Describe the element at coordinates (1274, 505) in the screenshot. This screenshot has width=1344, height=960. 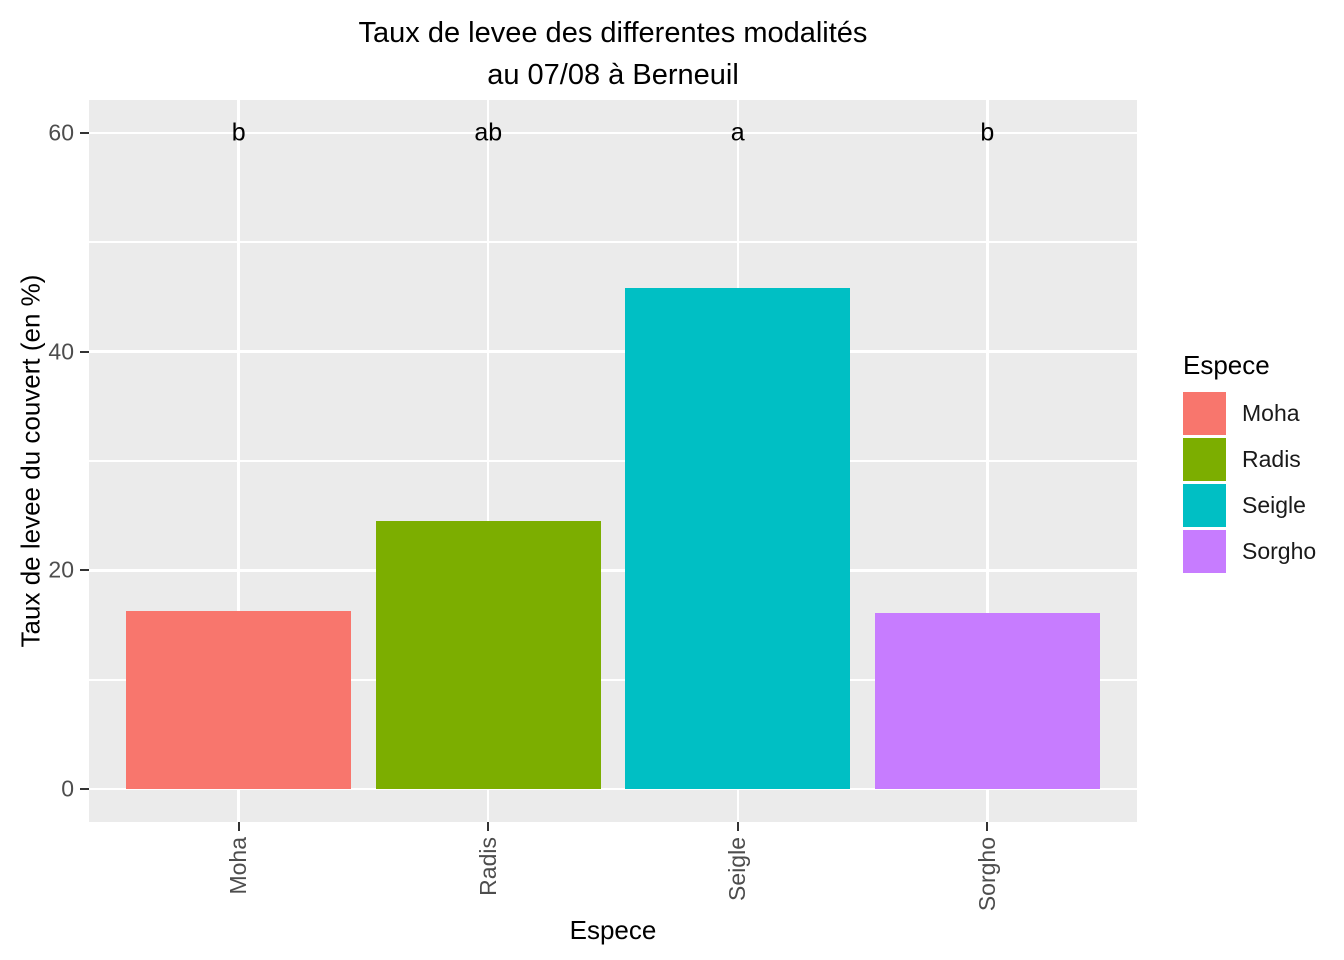
I see `legend-label: Seigle` at that location.